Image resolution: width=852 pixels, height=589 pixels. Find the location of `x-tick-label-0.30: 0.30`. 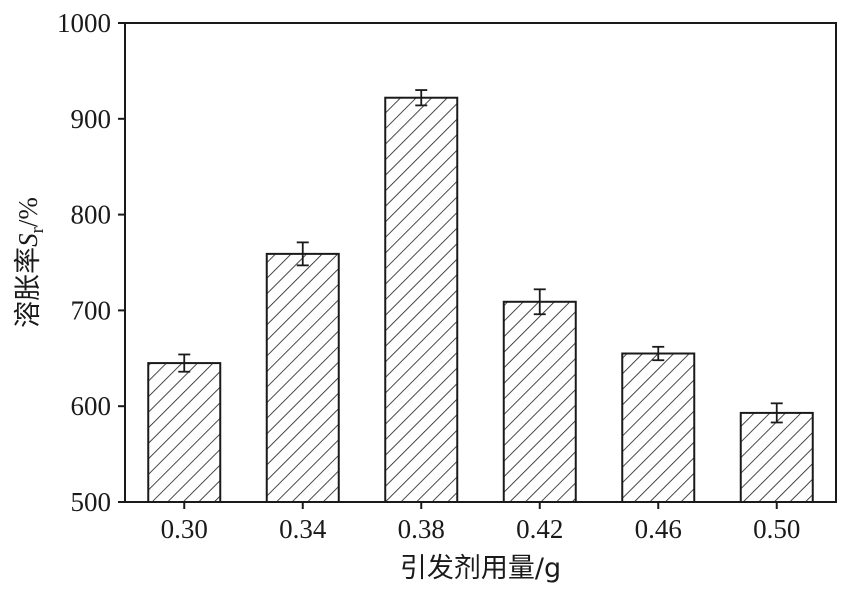

x-tick-label-0.30: 0.30 is located at coordinates (184, 529).